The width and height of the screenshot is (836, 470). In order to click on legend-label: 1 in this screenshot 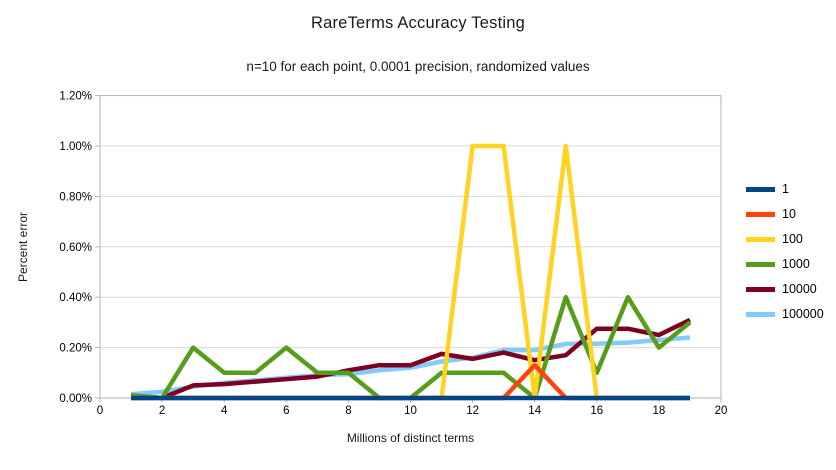, I will do `click(785, 189)`.